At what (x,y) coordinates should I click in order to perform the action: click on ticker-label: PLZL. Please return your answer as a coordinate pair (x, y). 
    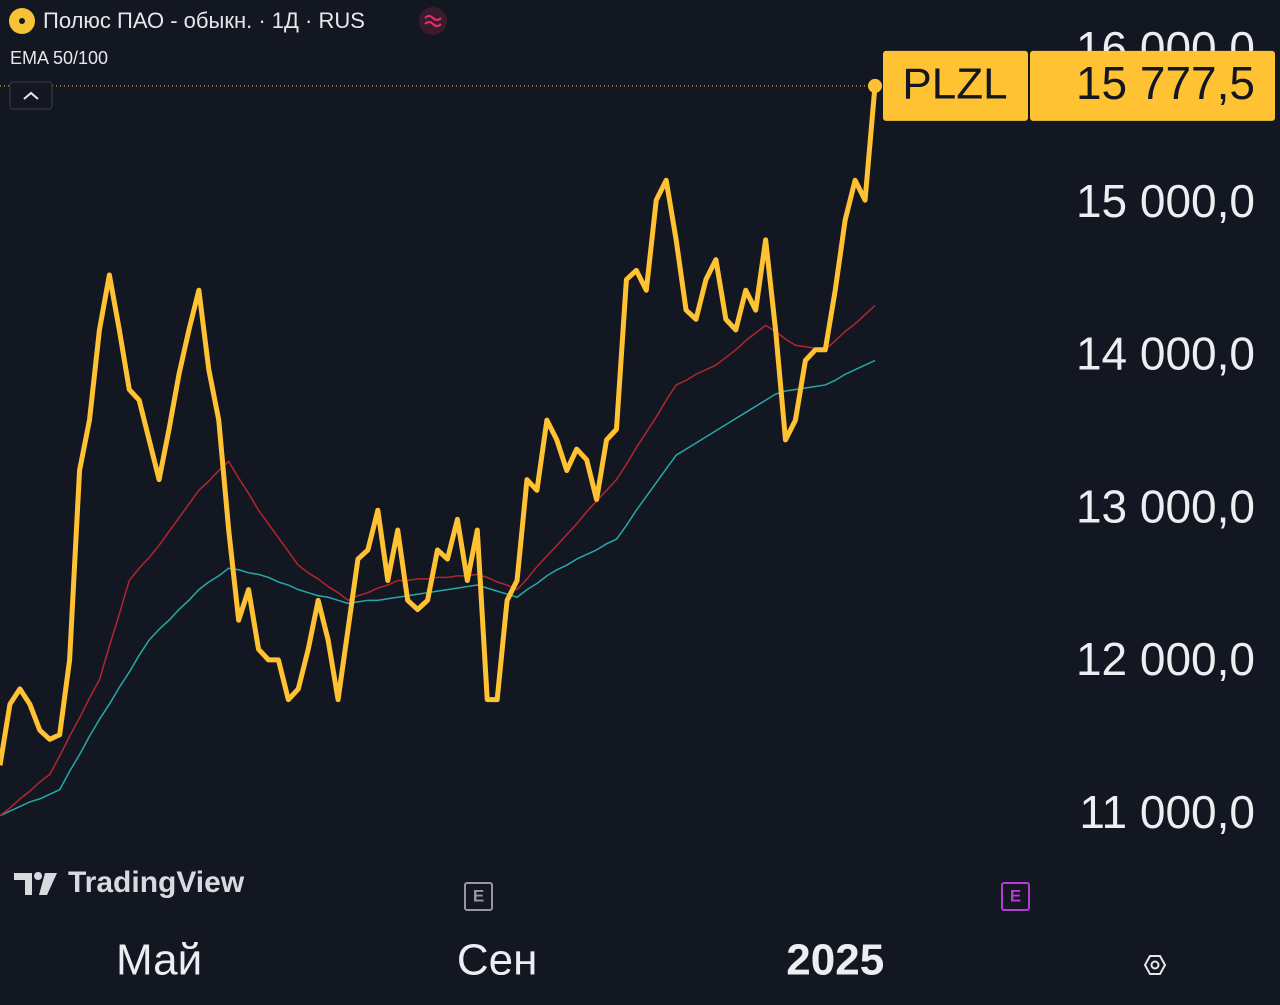
    Looking at the image, I should click on (954, 84).